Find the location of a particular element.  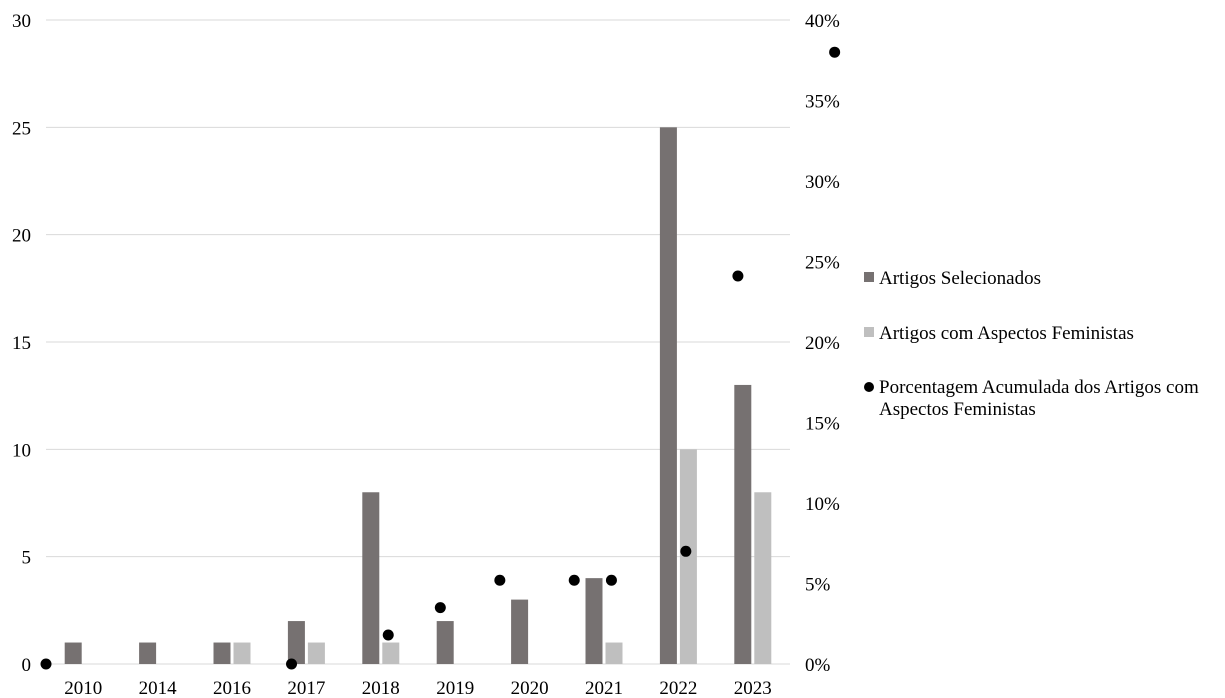

left-axis-ticks: 0 5 10 15 20 25 30 is located at coordinates (21, 343).